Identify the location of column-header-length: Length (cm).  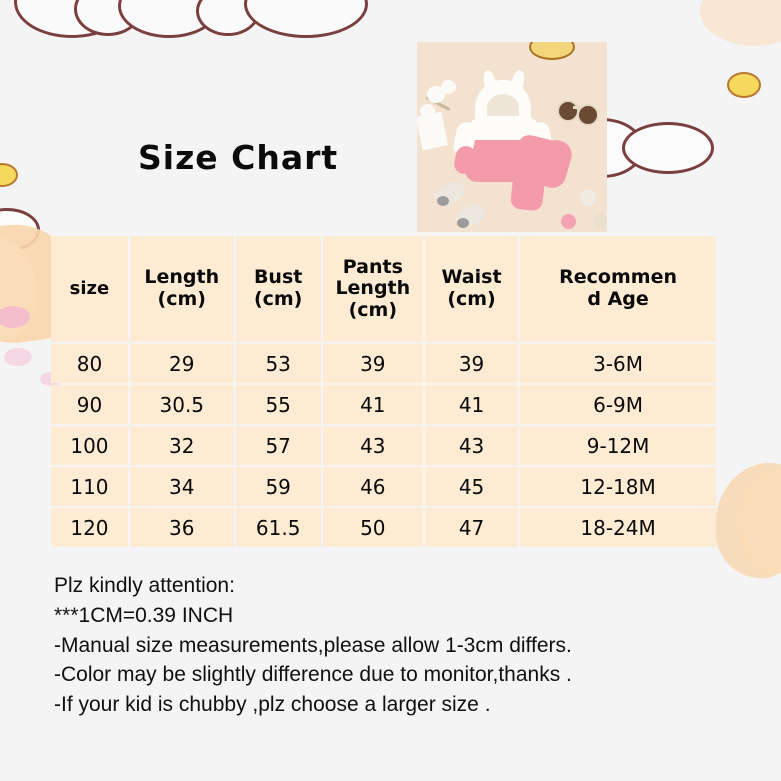
(181, 289).